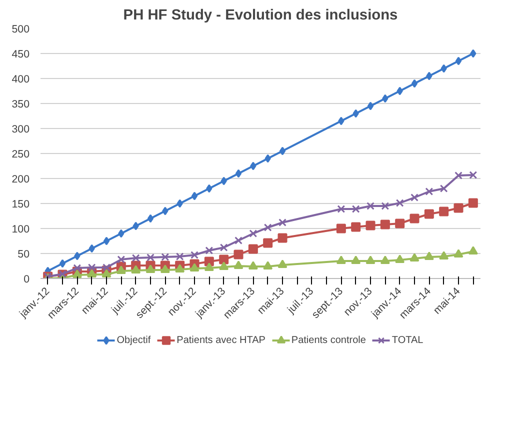 The height and width of the screenshot is (426, 509). Describe the element at coordinates (24, 254) in the screenshot. I see `y-tick-label: 50` at that location.